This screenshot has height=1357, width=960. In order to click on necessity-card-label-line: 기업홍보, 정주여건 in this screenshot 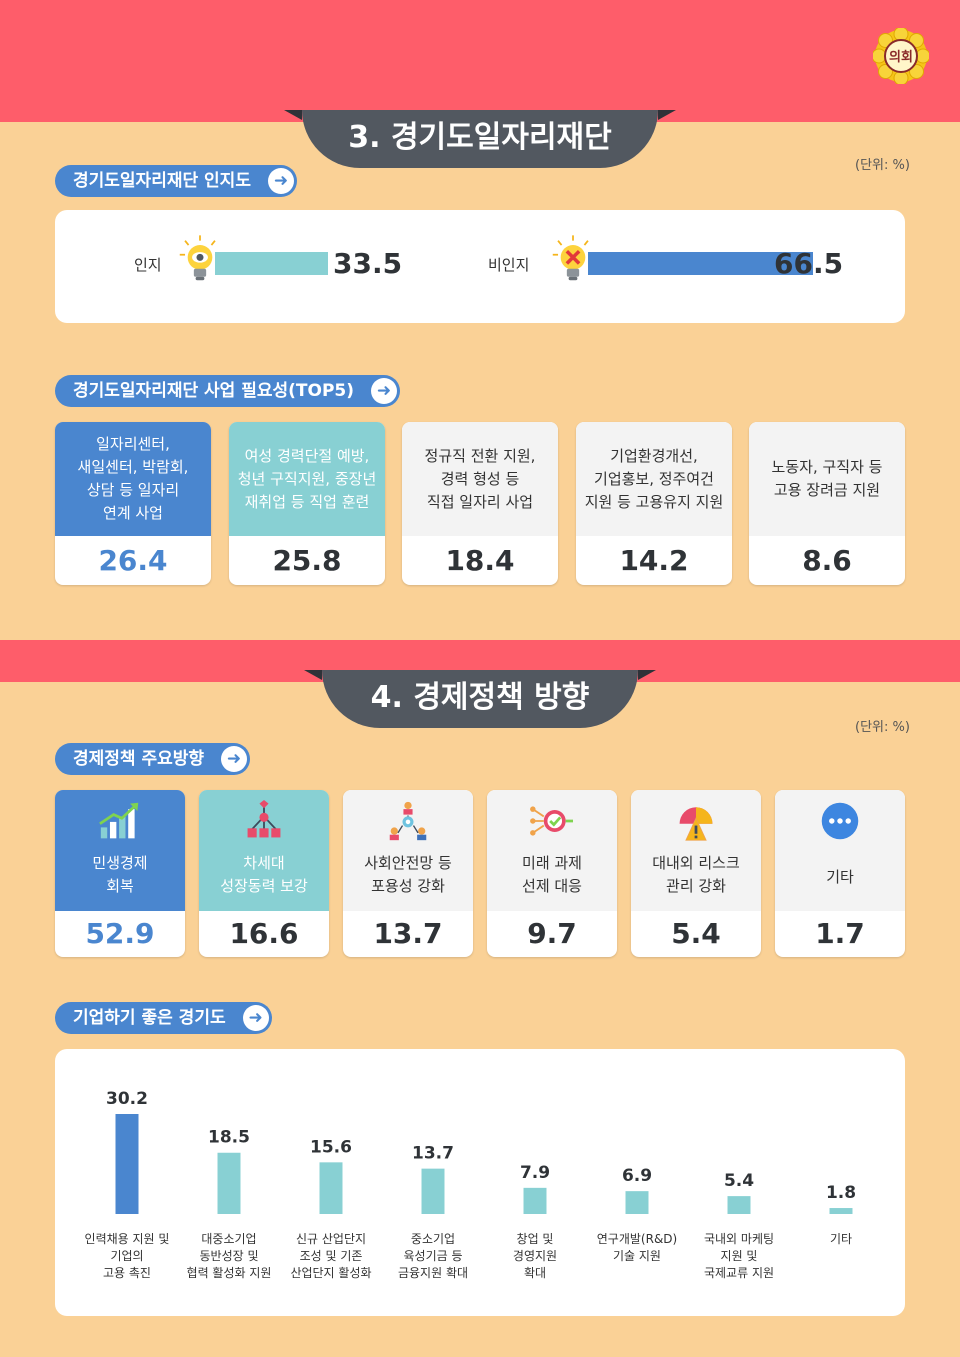, I will do `click(654, 478)`.